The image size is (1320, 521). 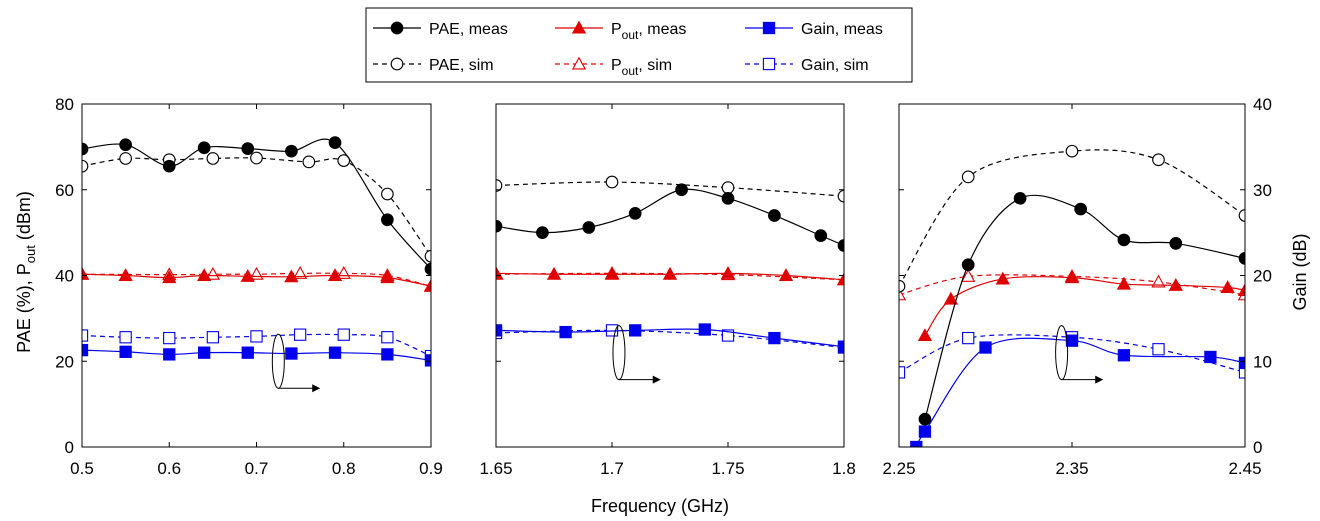 What do you see at coordinates (1262, 190) in the screenshot?
I see `y-tick-label-right: 30` at bounding box center [1262, 190].